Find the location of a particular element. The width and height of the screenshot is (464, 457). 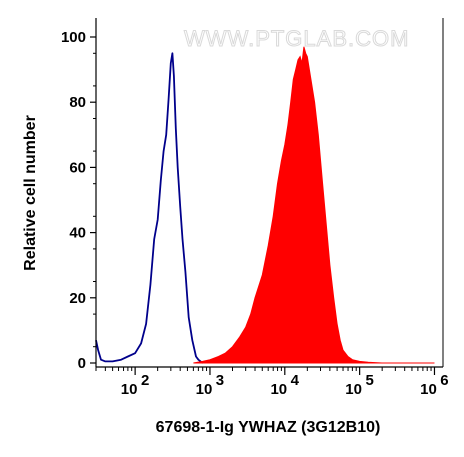

y-tick-label: 20 is located at coordinates (77, 298).